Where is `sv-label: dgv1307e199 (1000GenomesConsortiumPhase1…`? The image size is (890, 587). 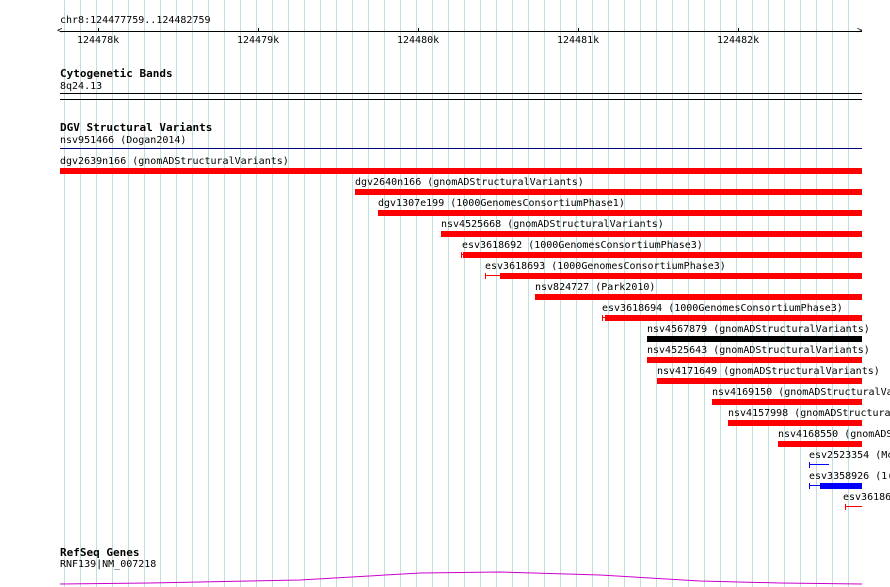 sv-label: dgv1307e199 (1000GenomesConsortiumPhase1… is located at coordinates (501, 203).